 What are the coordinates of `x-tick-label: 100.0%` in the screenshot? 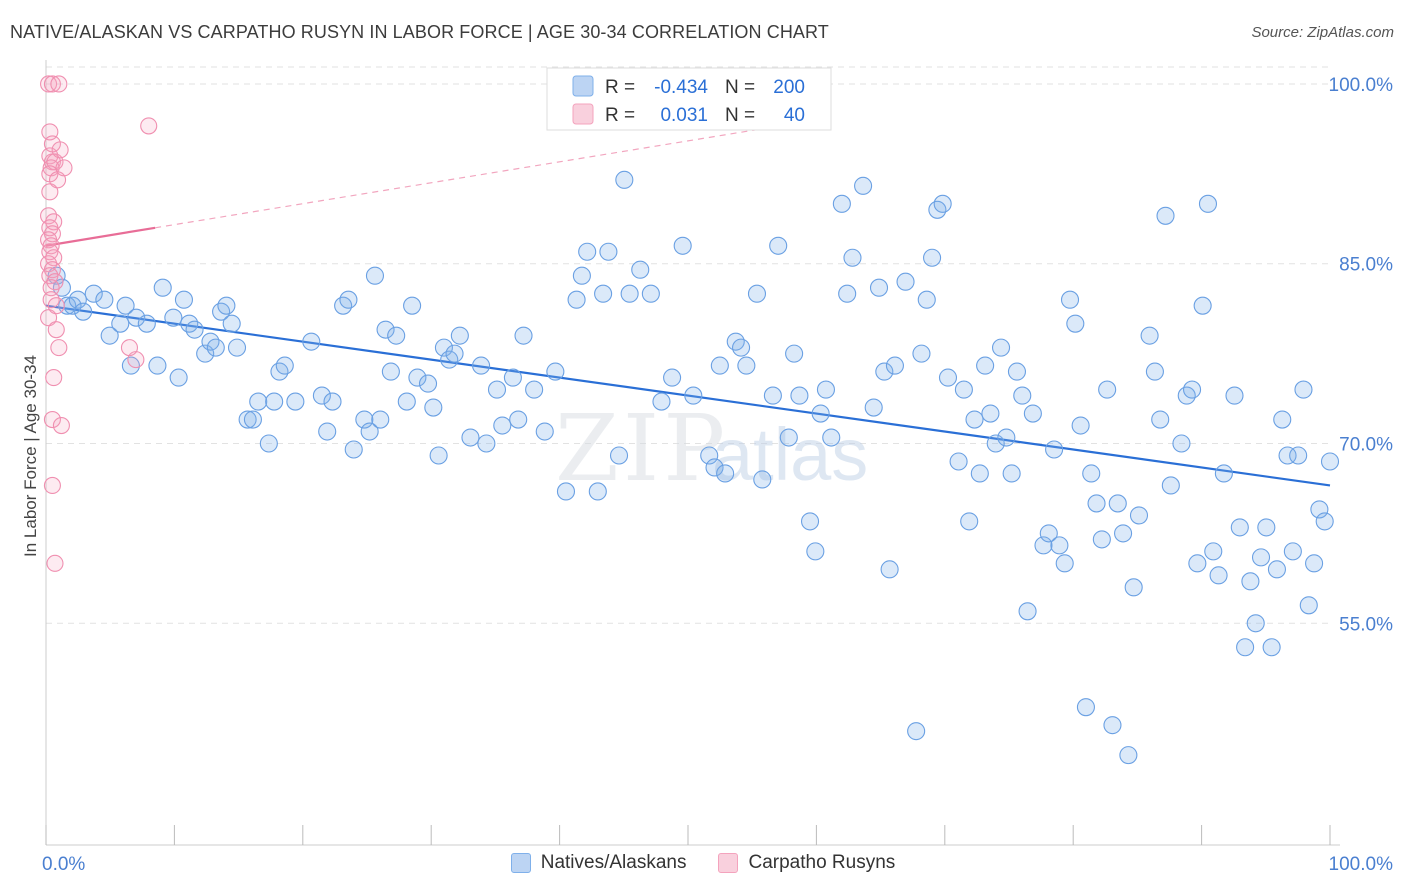 It's located at (1361, 864).